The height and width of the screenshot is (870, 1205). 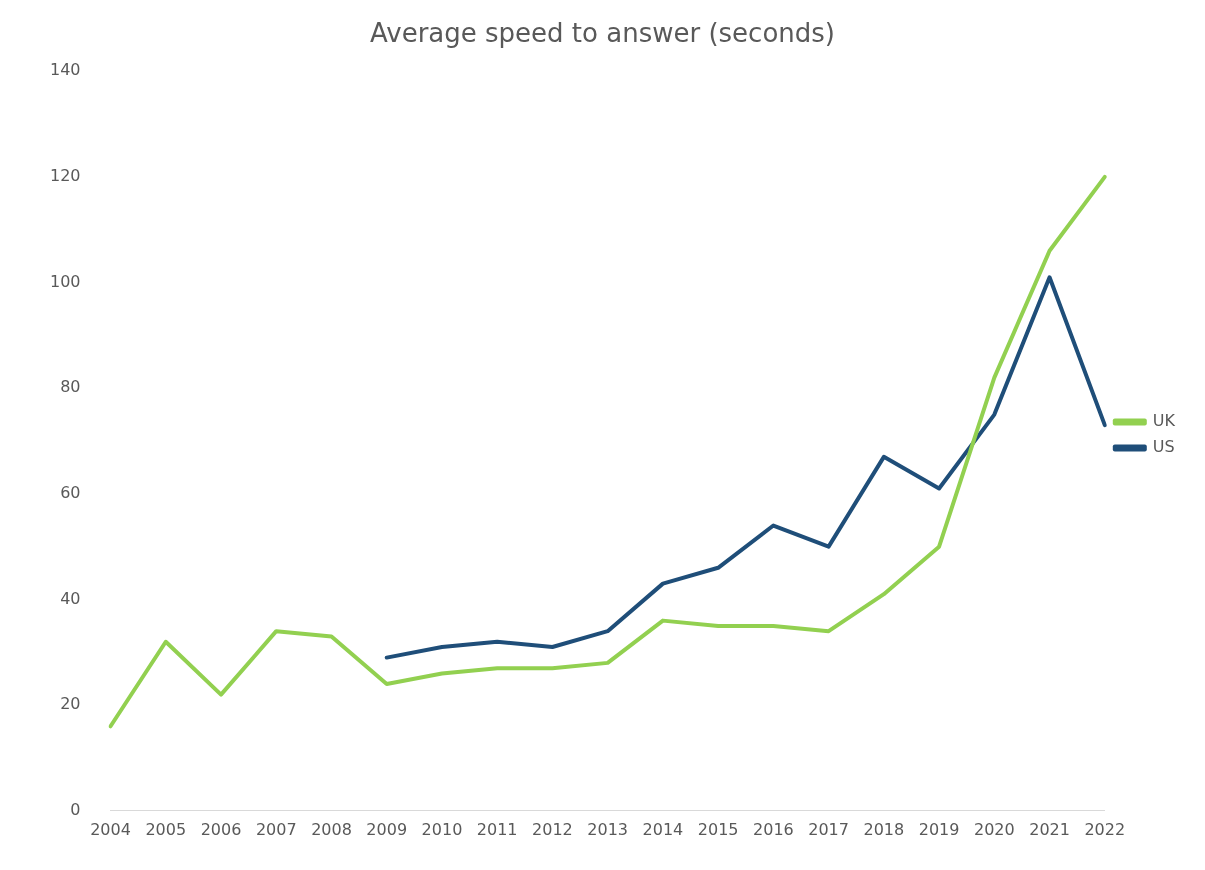 What do you see at coordinates (70, 704) in the screenshot?
I see `y-tick-label: 20` at bounding box center [70, 704].